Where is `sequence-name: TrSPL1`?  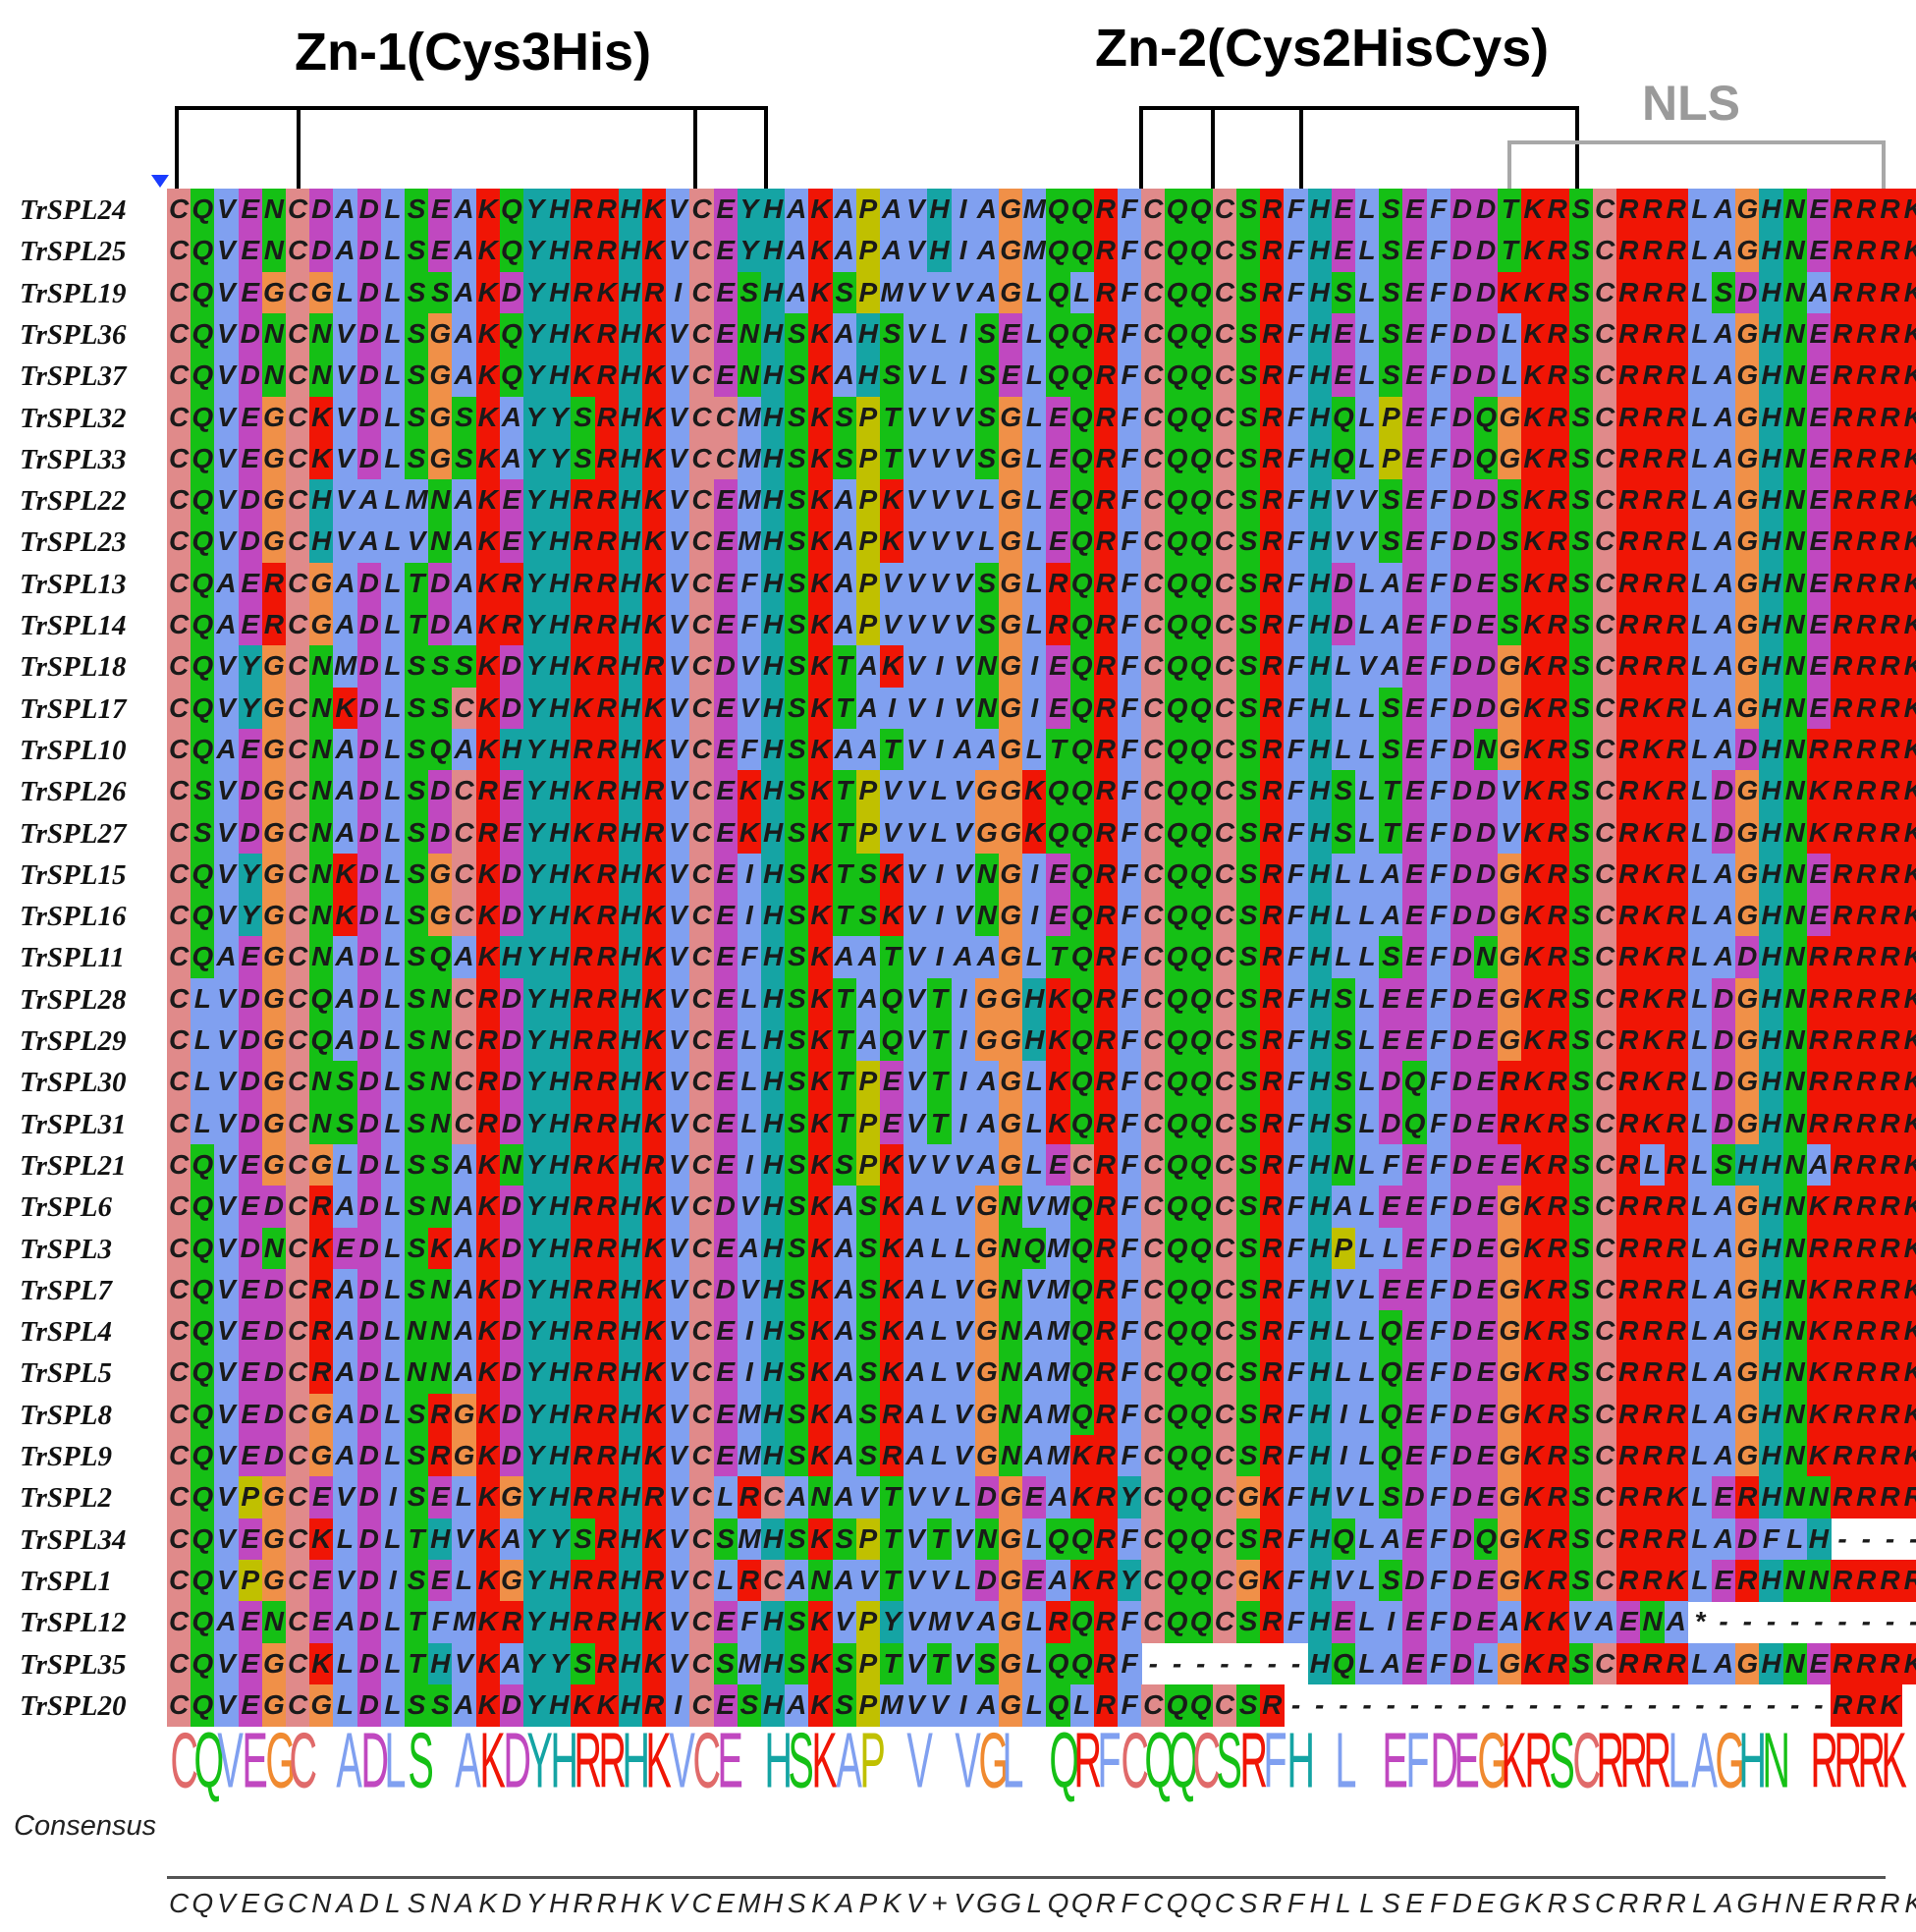
sequence-name: TrSPL1 is located at coordinates (99, 1581).